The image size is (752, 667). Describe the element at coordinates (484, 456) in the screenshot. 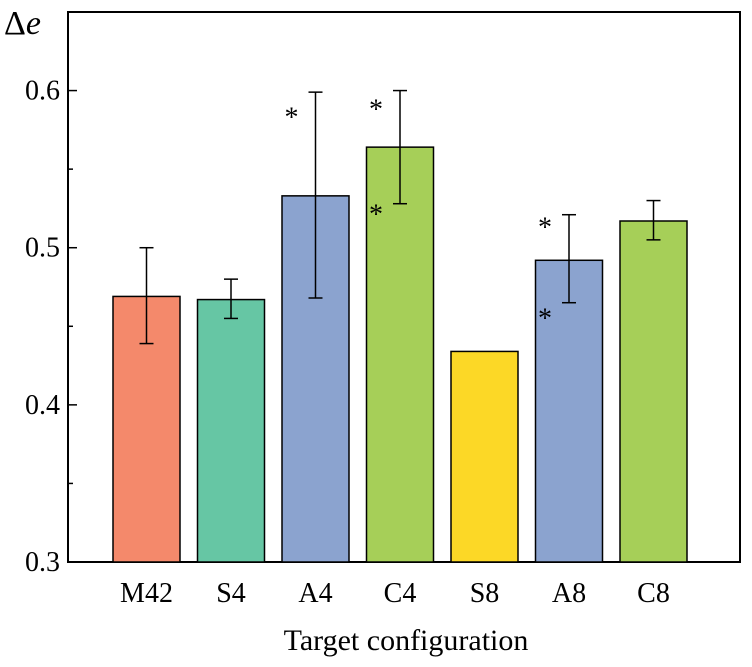

I see `bar-s8` at that location.